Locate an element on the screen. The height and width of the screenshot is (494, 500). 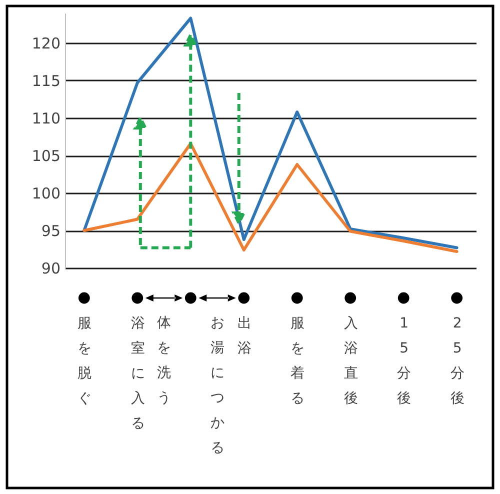
x-tick-label: 出浴 is located at coordinates (244, 336).